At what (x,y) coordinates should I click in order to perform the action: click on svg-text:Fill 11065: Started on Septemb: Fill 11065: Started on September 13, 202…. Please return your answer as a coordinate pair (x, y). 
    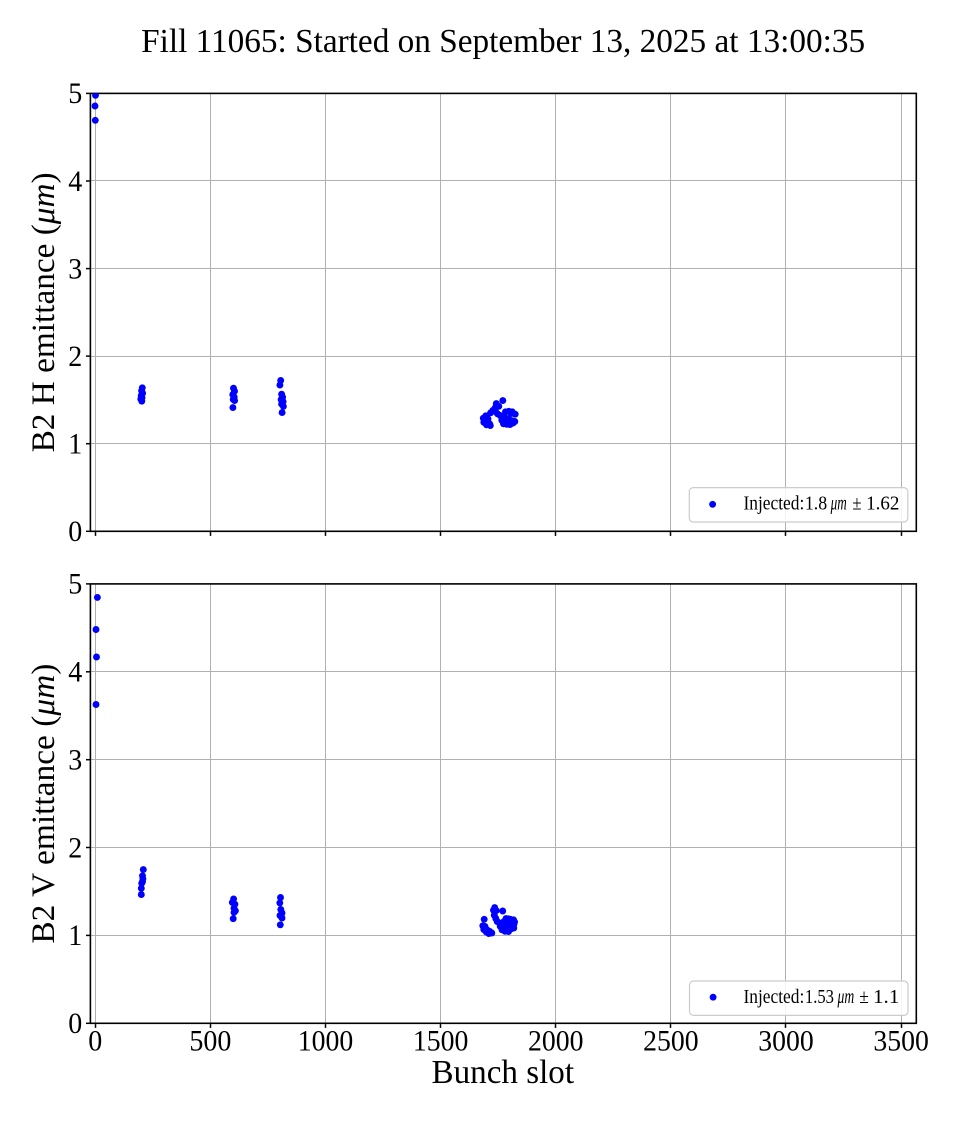
    Looking at the image, I should click on (503, 41).